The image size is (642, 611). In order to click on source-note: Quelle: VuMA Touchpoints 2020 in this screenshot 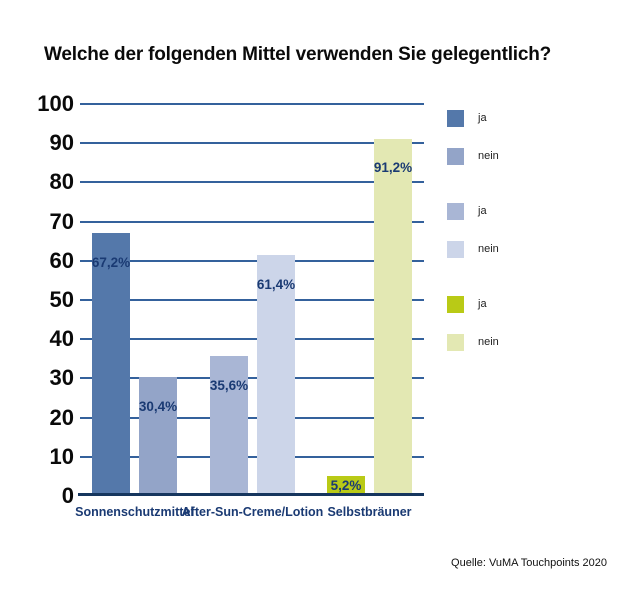, I will do `click(529, 563)`.